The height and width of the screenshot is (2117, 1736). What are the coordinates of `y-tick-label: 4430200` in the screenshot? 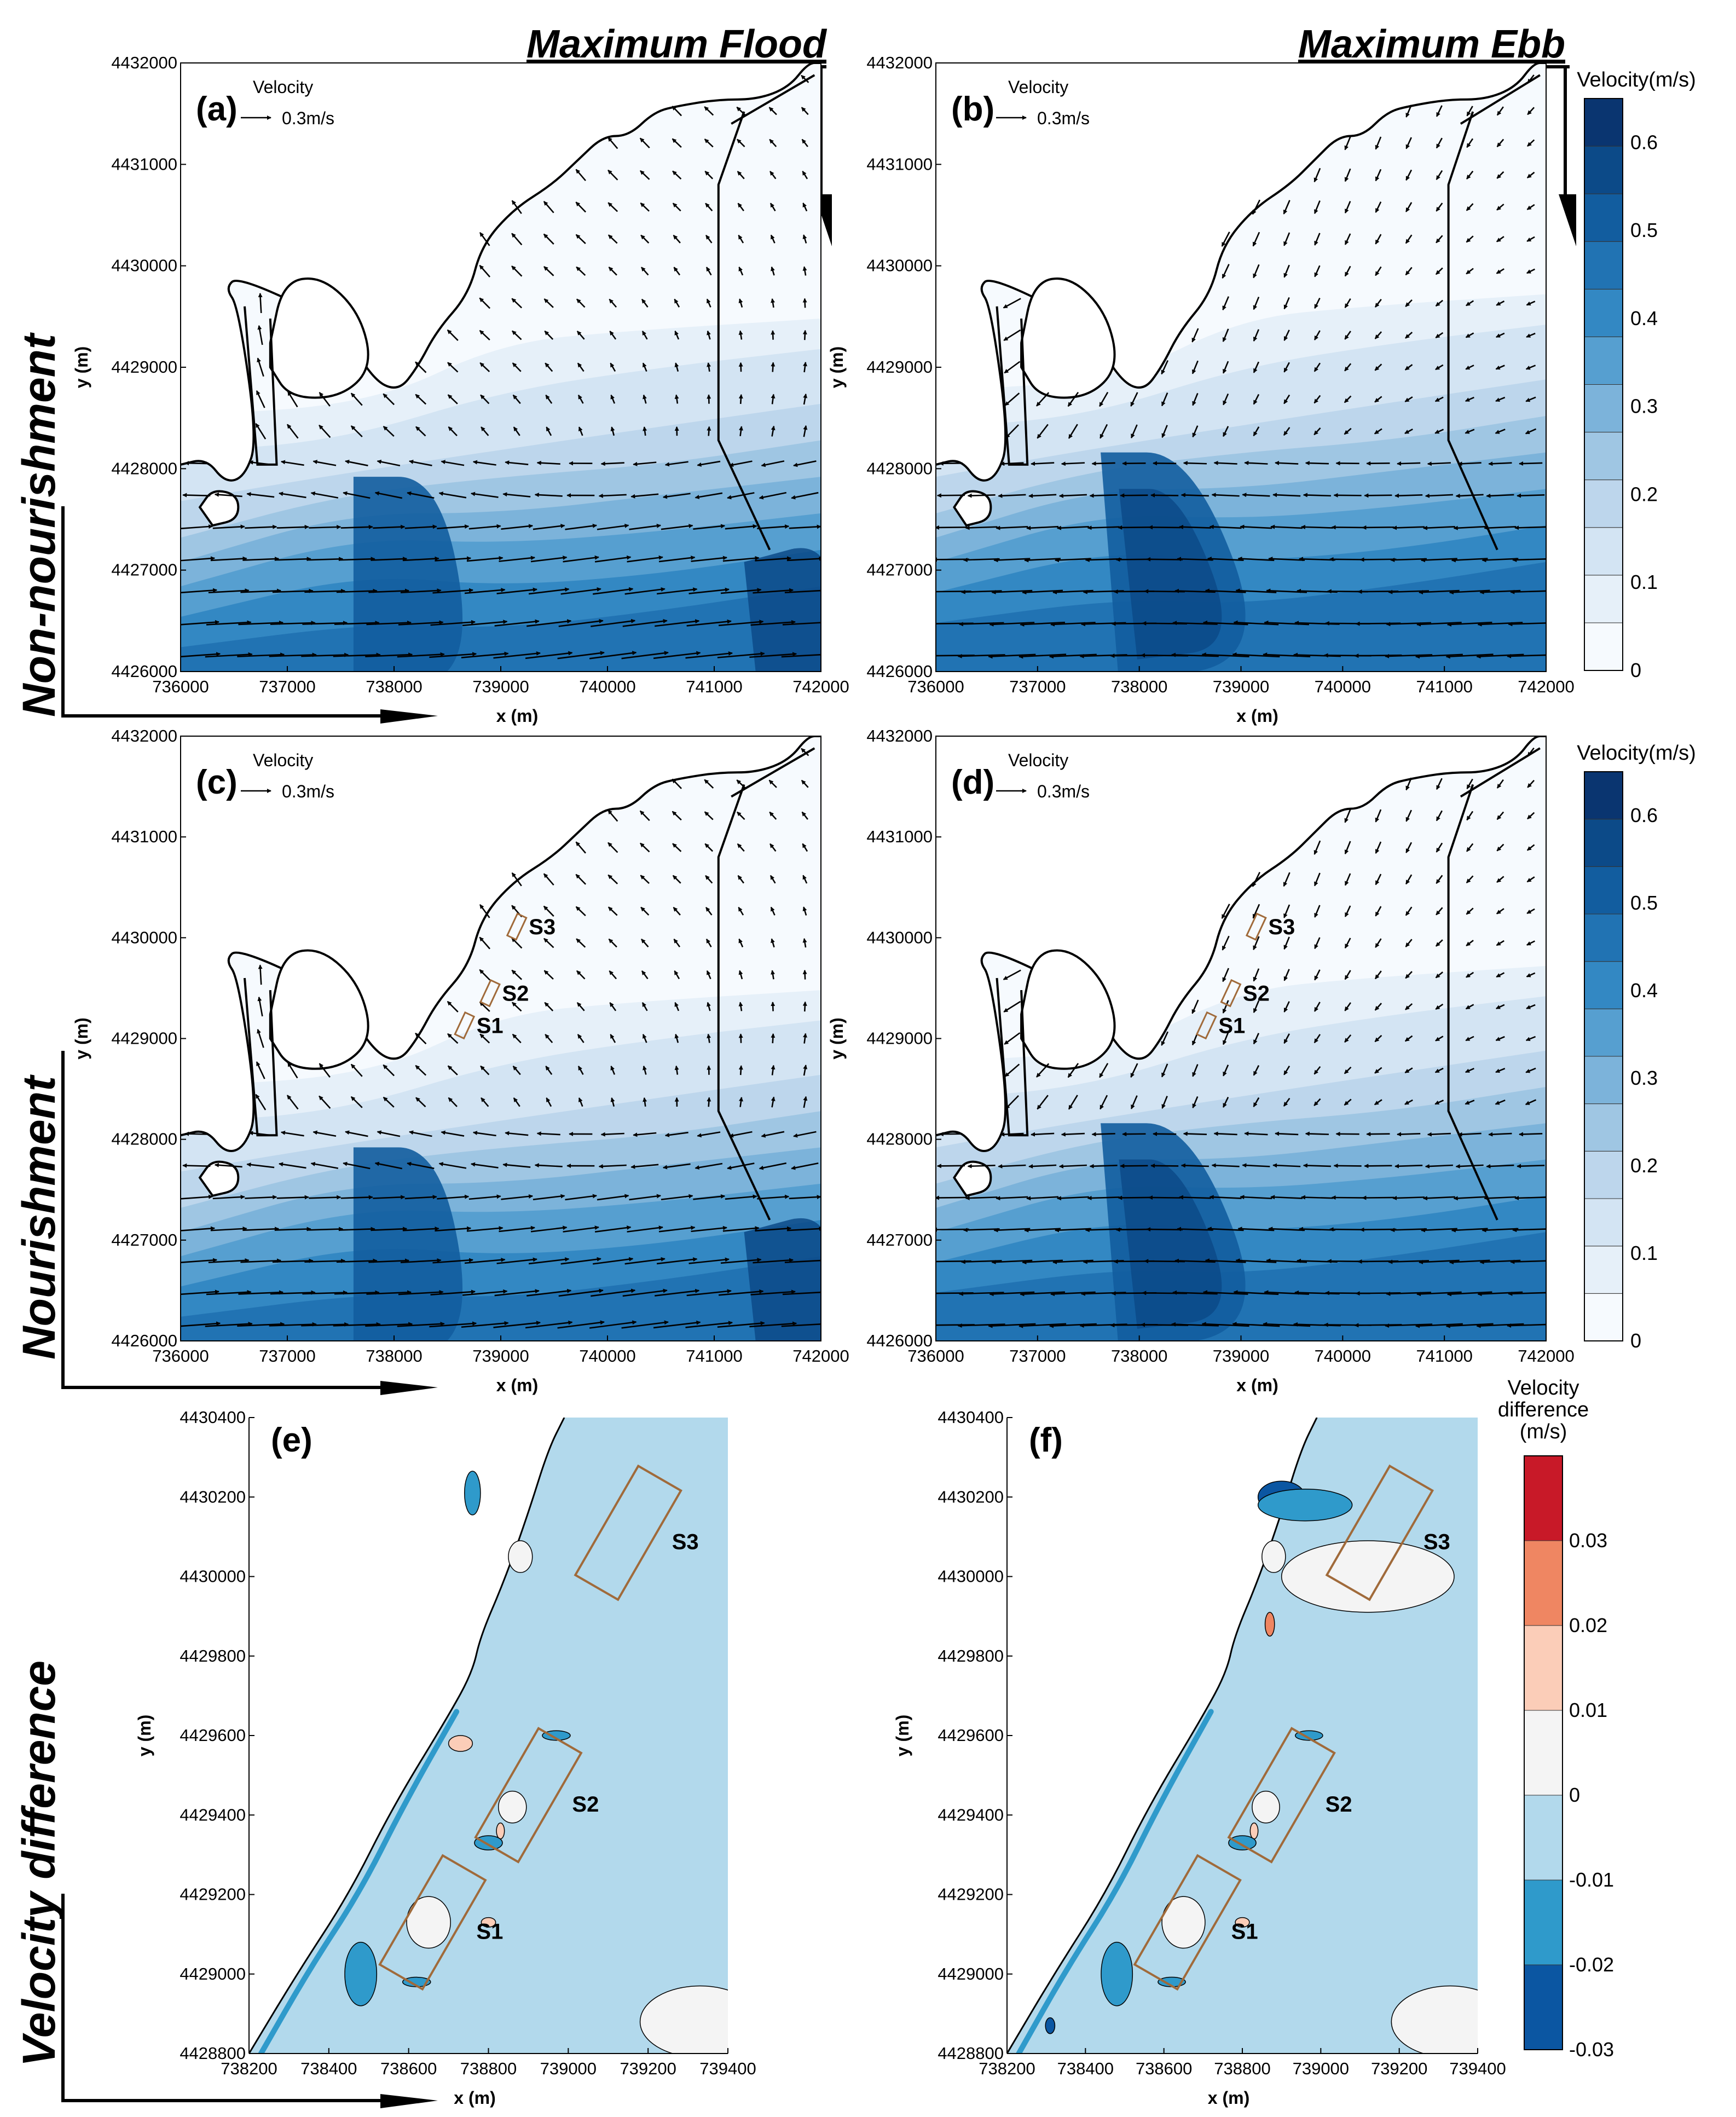 It's located at (971, 1496).